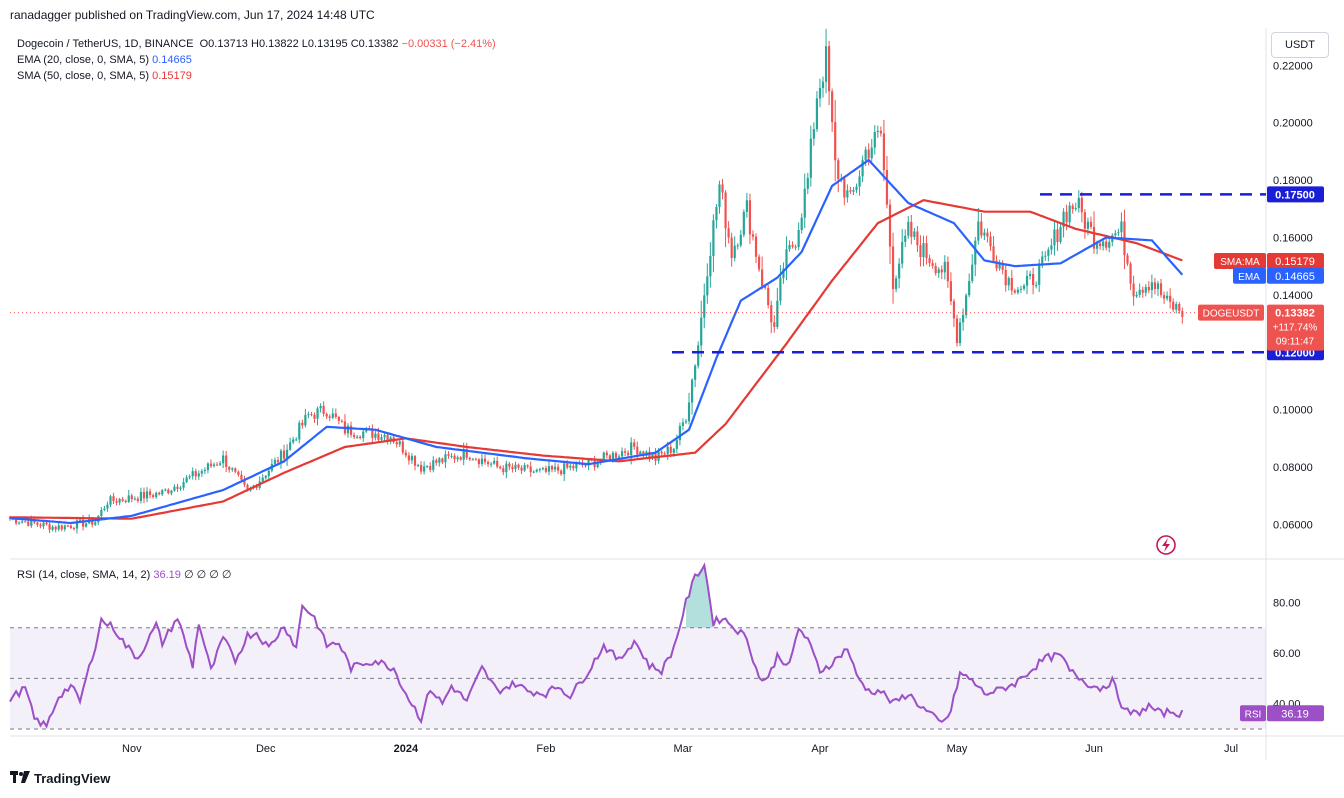  I want to click on lightning-bolt-icon, so click(1166, 545).